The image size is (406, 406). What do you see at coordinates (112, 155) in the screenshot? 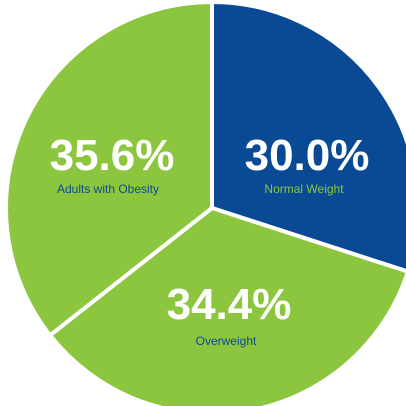
I see `slice-percent-adults-with-obesity: 35.6%` at bounding box center [112, 155].